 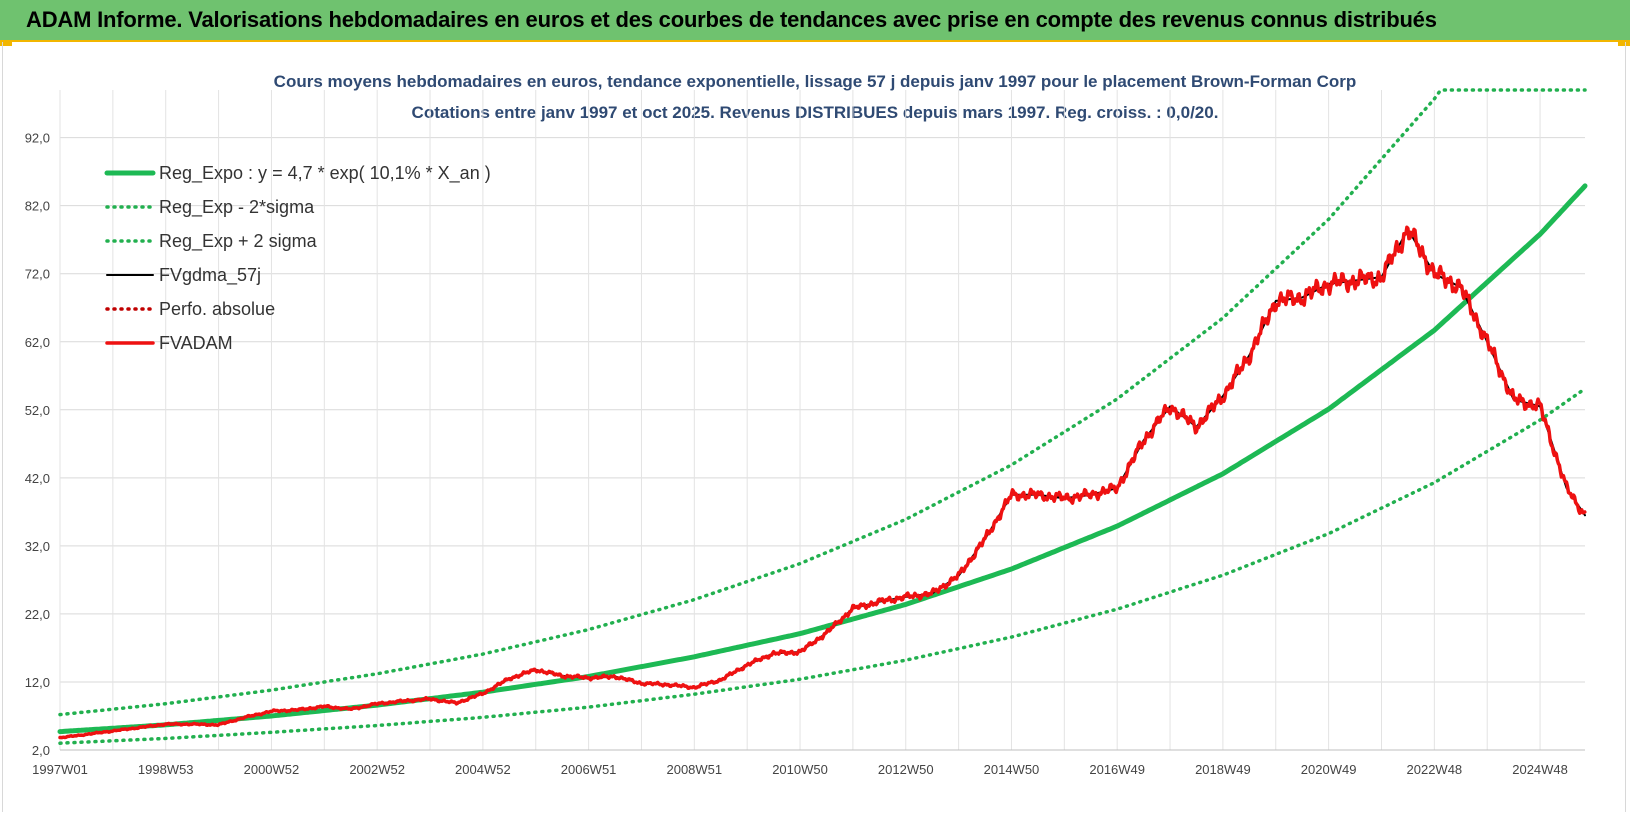 What do you see at coordinates (906, 769) in the screenshot?
I see `x-tick-label: 2012W50` at bounding box center [906, 769].